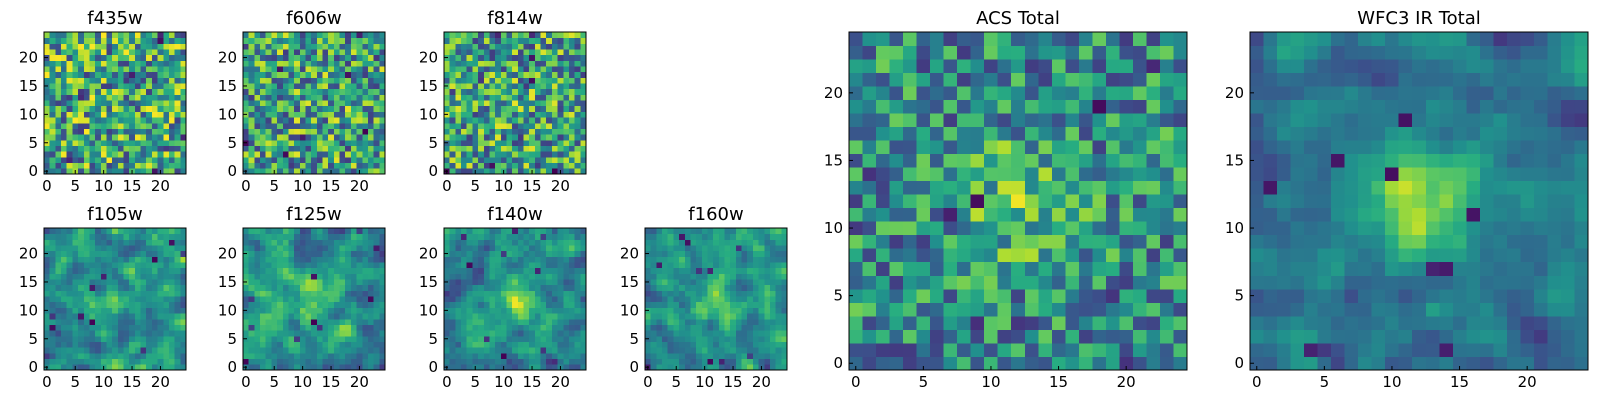  I want to click on panel-title: f140w, so click(514, 214).